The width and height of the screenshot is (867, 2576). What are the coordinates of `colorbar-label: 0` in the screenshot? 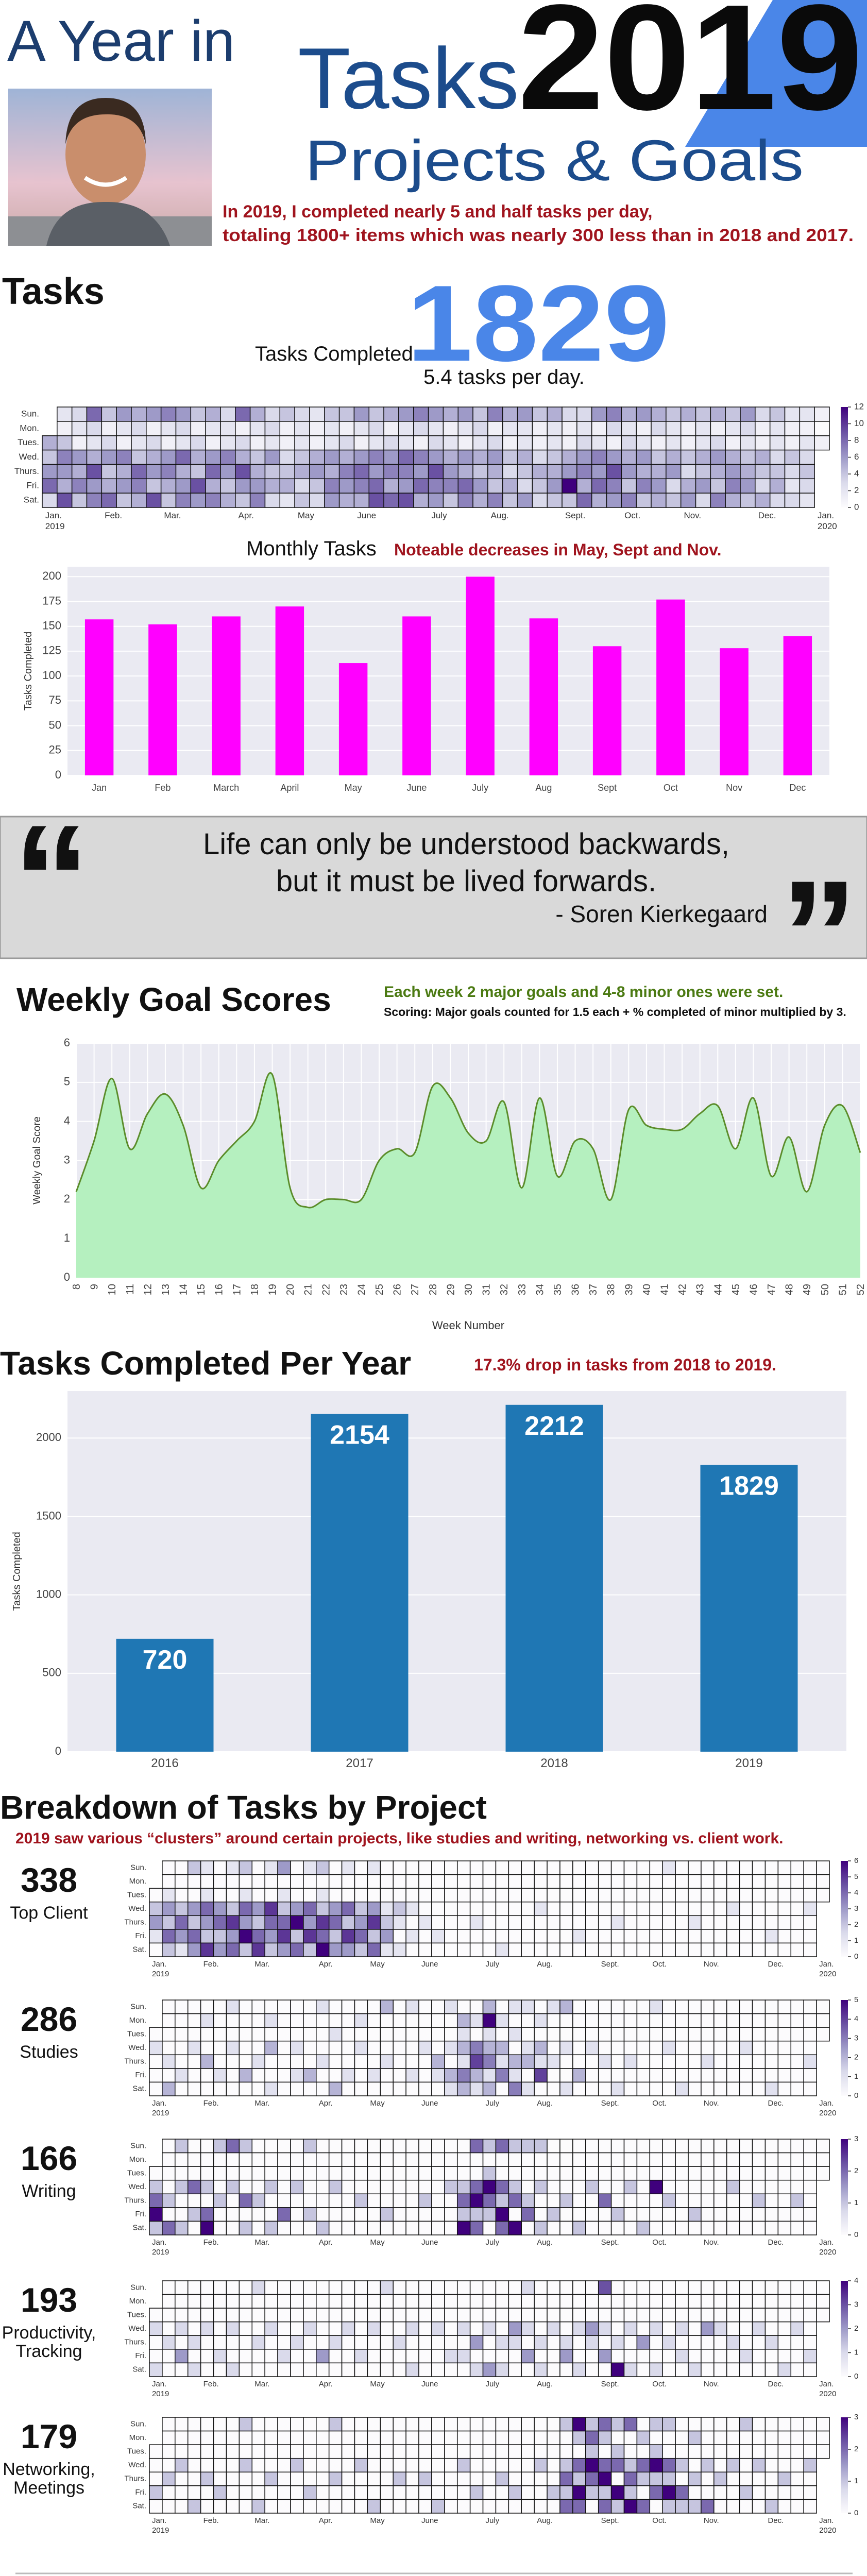 It's located at (856, 2095).